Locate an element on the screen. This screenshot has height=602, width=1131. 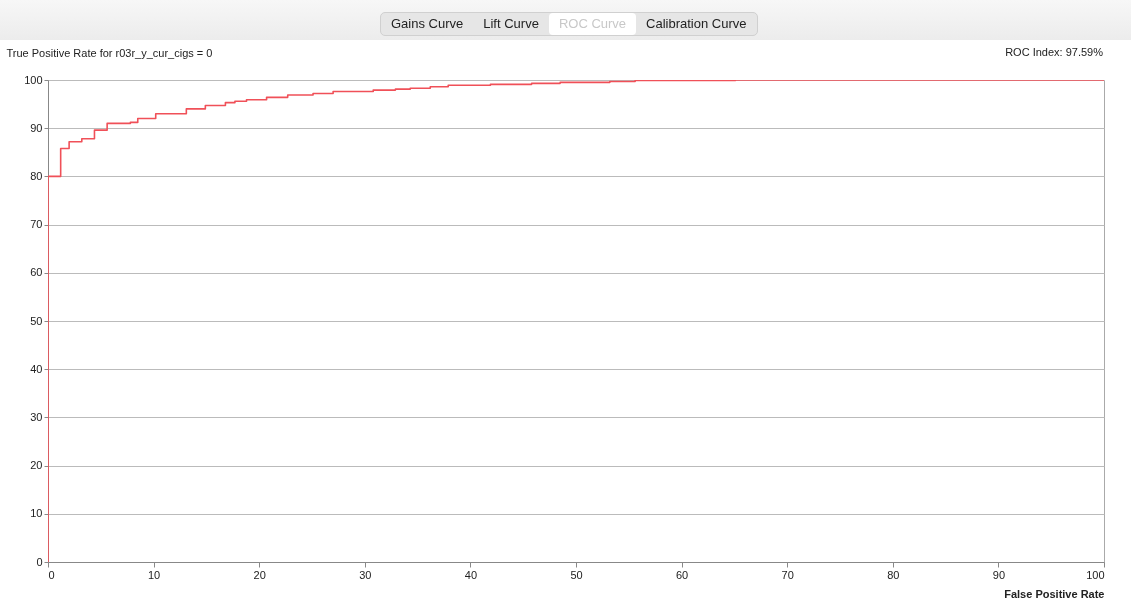
x-tick-label: 20 is located at coordinates (259, 574).